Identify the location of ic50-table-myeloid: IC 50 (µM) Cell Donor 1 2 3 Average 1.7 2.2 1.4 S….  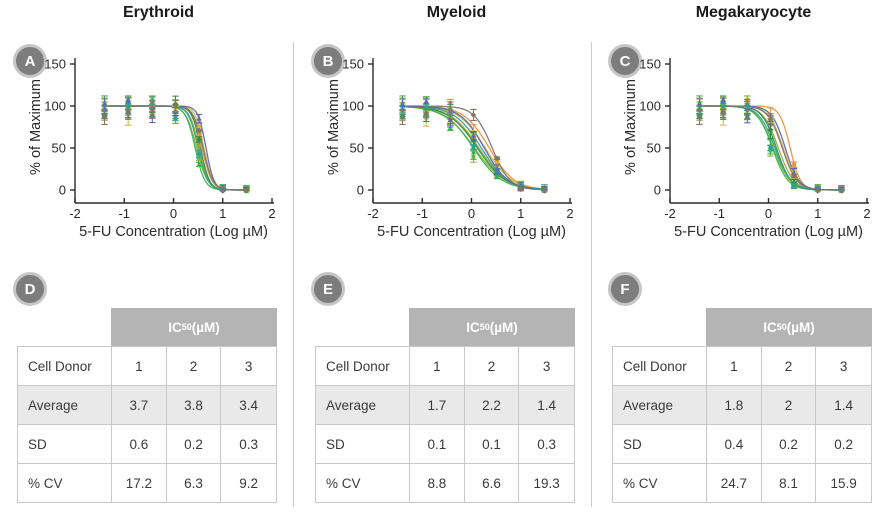
(445, 405).